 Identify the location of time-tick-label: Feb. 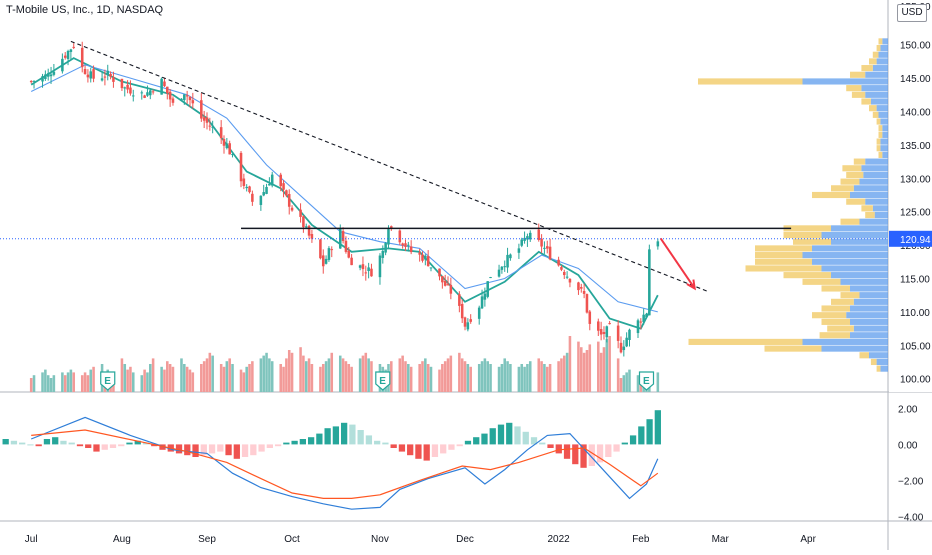
(641, 539).